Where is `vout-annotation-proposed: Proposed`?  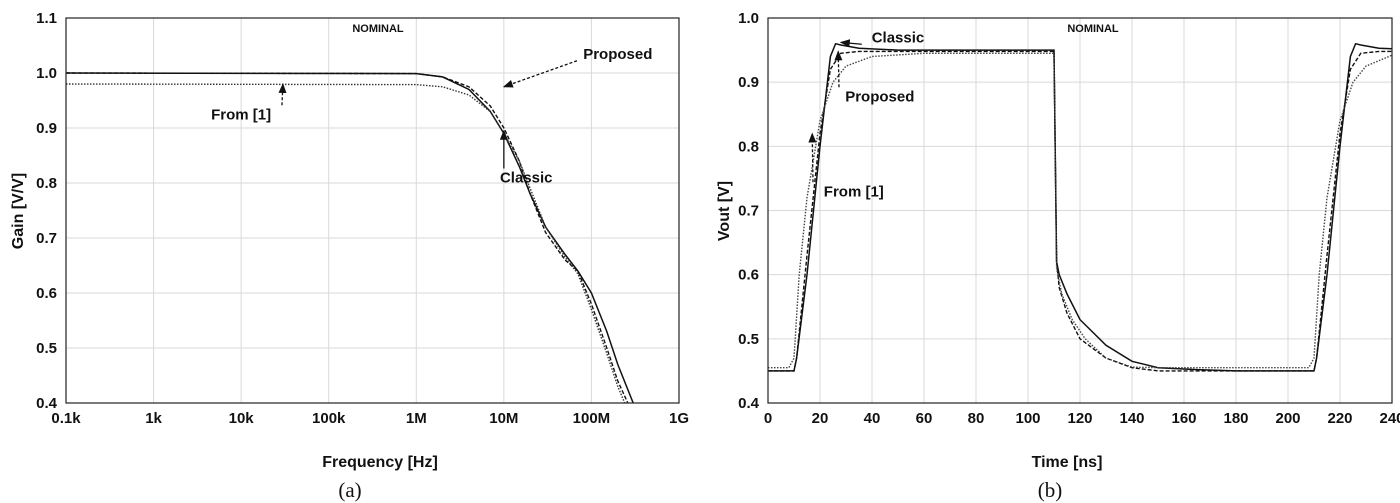
vout-annotation-proposed: Proposed is located at coordinates (879, 96).